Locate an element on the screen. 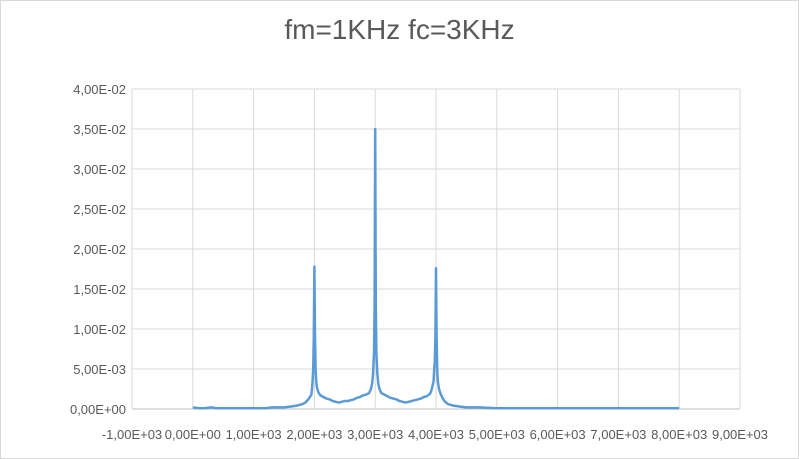 The height and width of the screenshot is (459, 799). y-tick-label: 3,50E-02 is located at coordinates (99, 129).